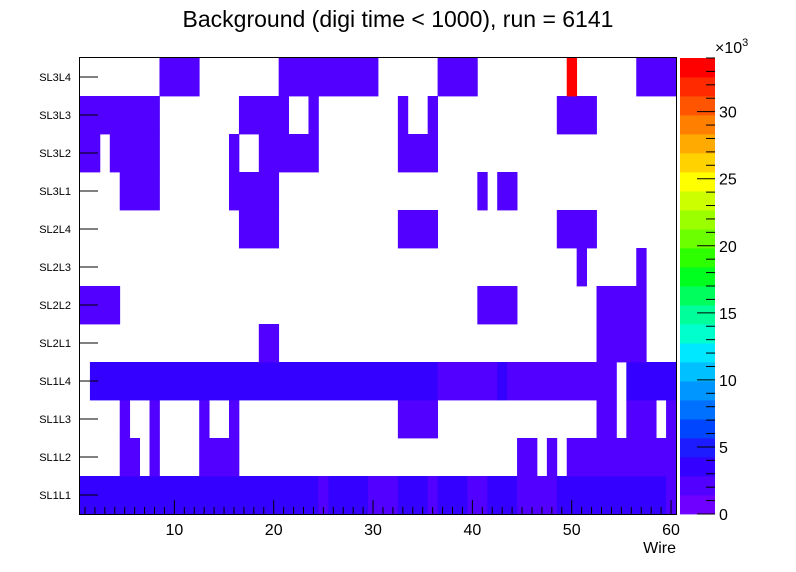  Describe the element at coordinates (572, 530) in the screenshot. I see `x-tick-label-50: 50` at that location.